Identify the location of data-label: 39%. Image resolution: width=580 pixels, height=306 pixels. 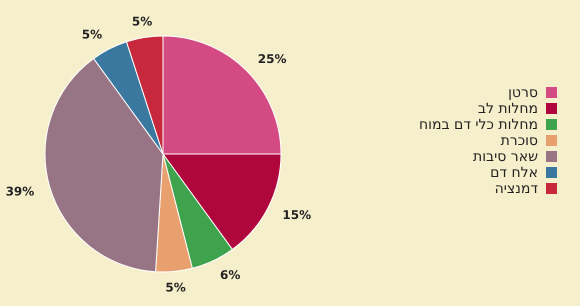
(20, 191).